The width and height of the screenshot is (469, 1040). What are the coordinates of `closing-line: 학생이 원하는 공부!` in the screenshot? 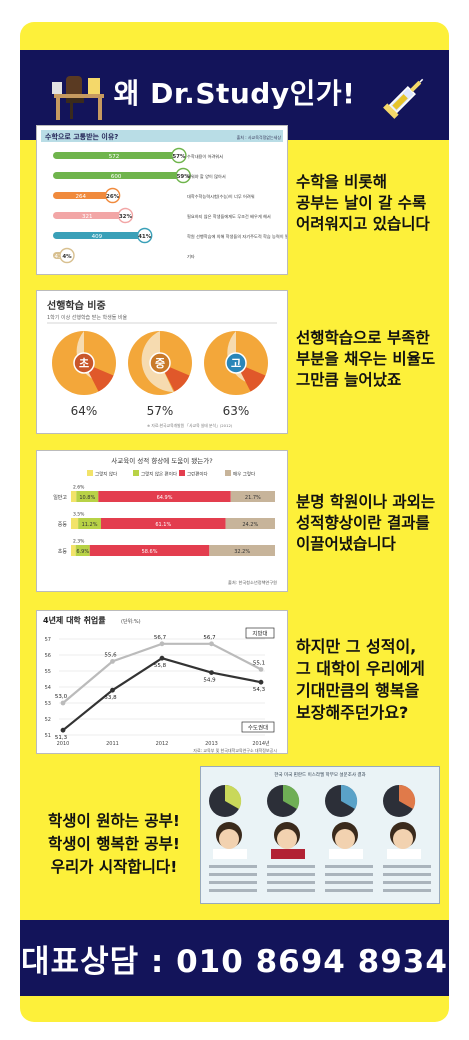 It's located at (114, 821).